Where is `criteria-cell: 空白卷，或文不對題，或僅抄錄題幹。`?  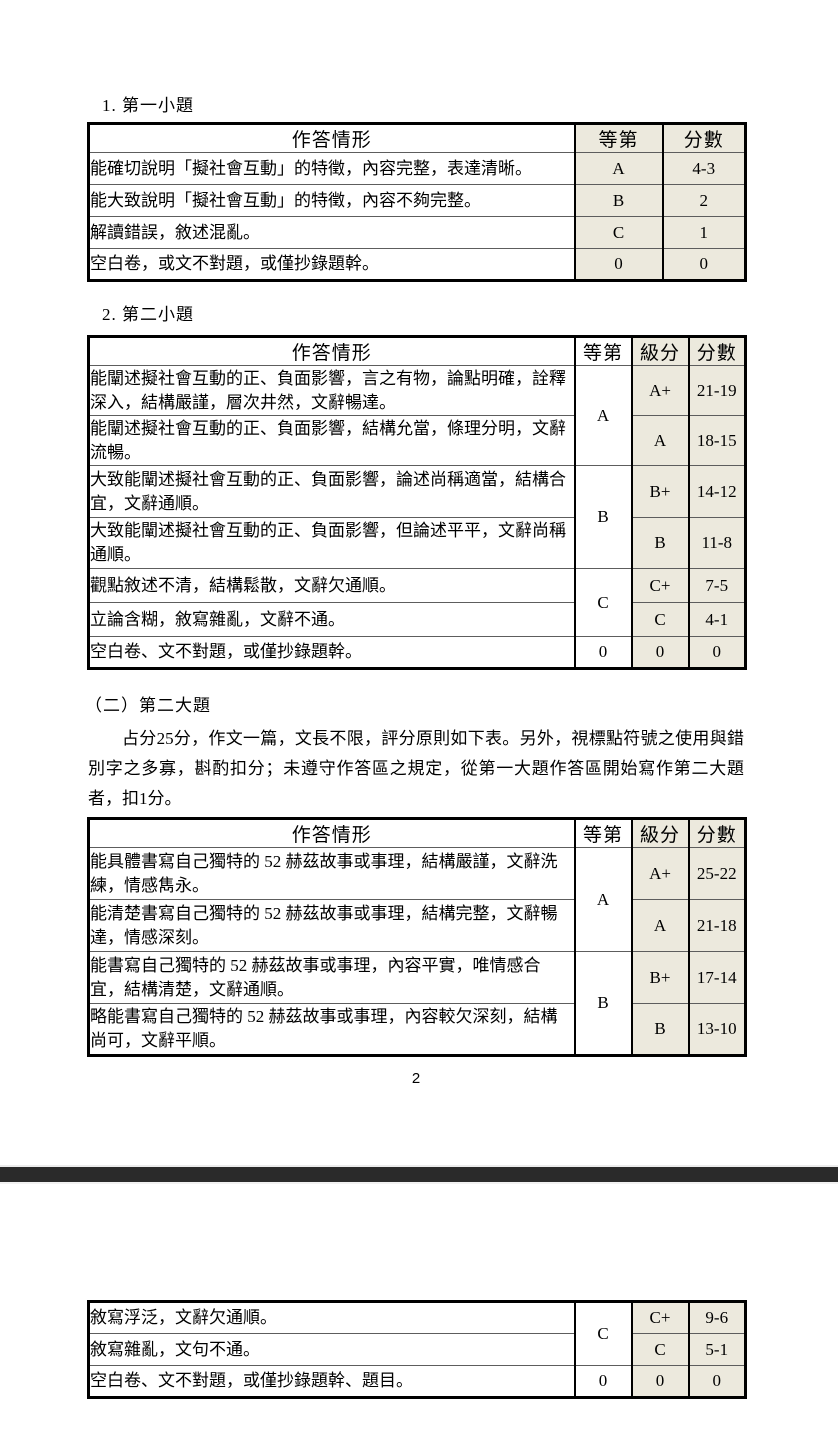 criteria-cell: 空白卷，或文不對題，或僅抄錄題幹。 is located at coordinates (331, 264).